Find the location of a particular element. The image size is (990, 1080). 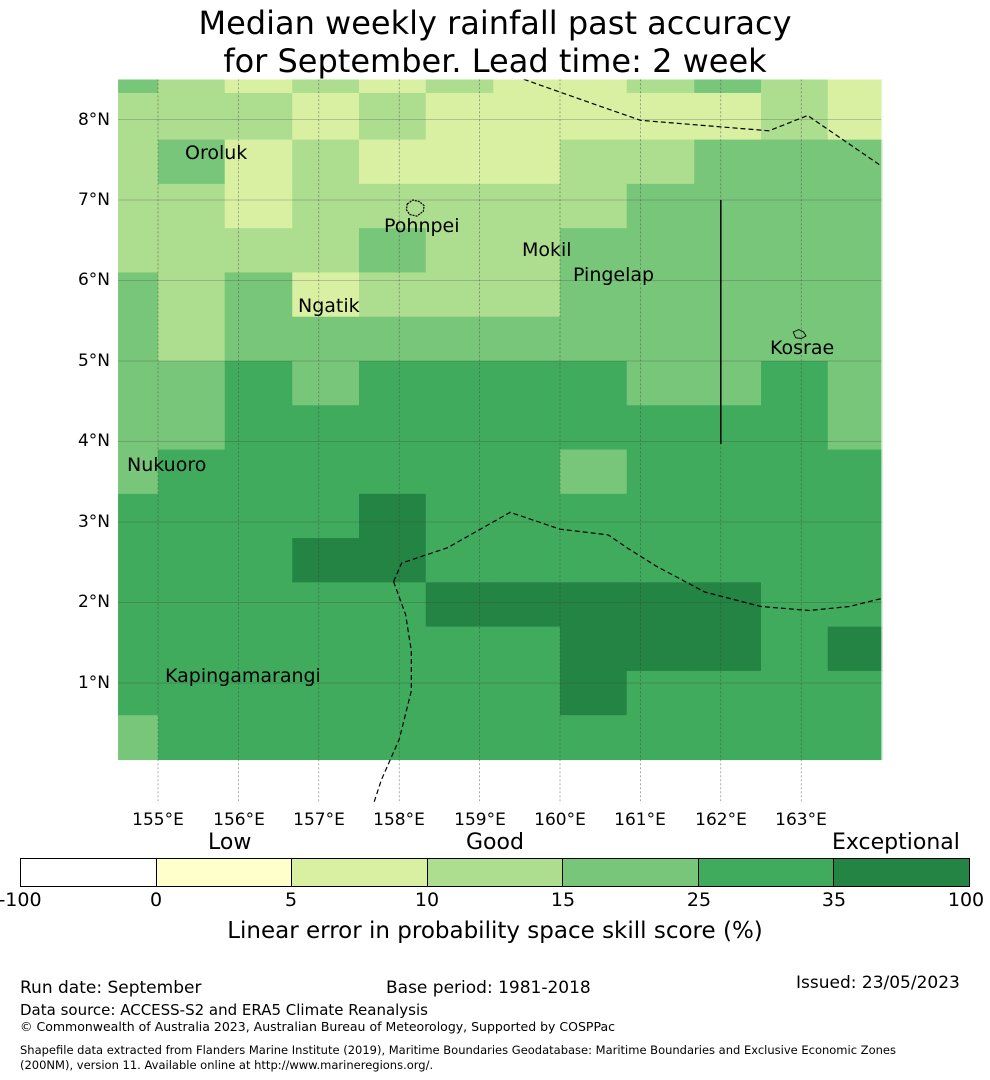

lon-label-159e: 159°E is located at coordinates (480, 820).